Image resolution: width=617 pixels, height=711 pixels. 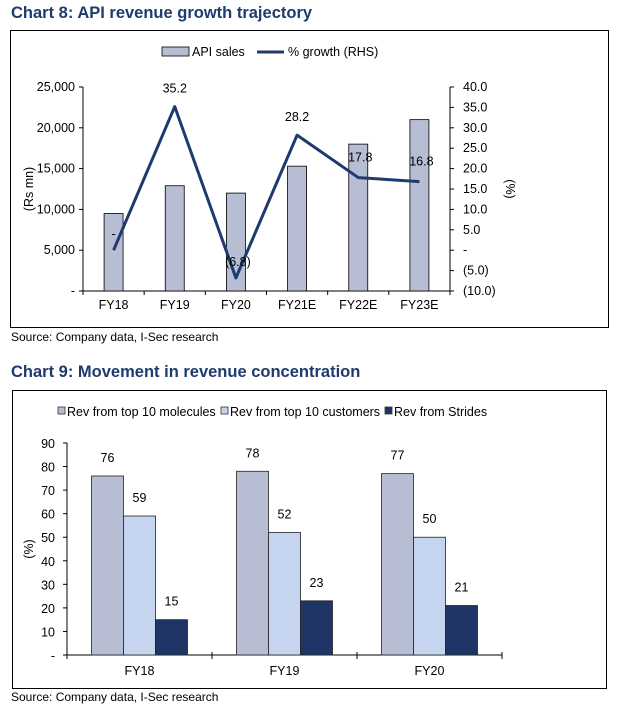 I want to click on y-tick-label: 80, so click(x=48, y=468).